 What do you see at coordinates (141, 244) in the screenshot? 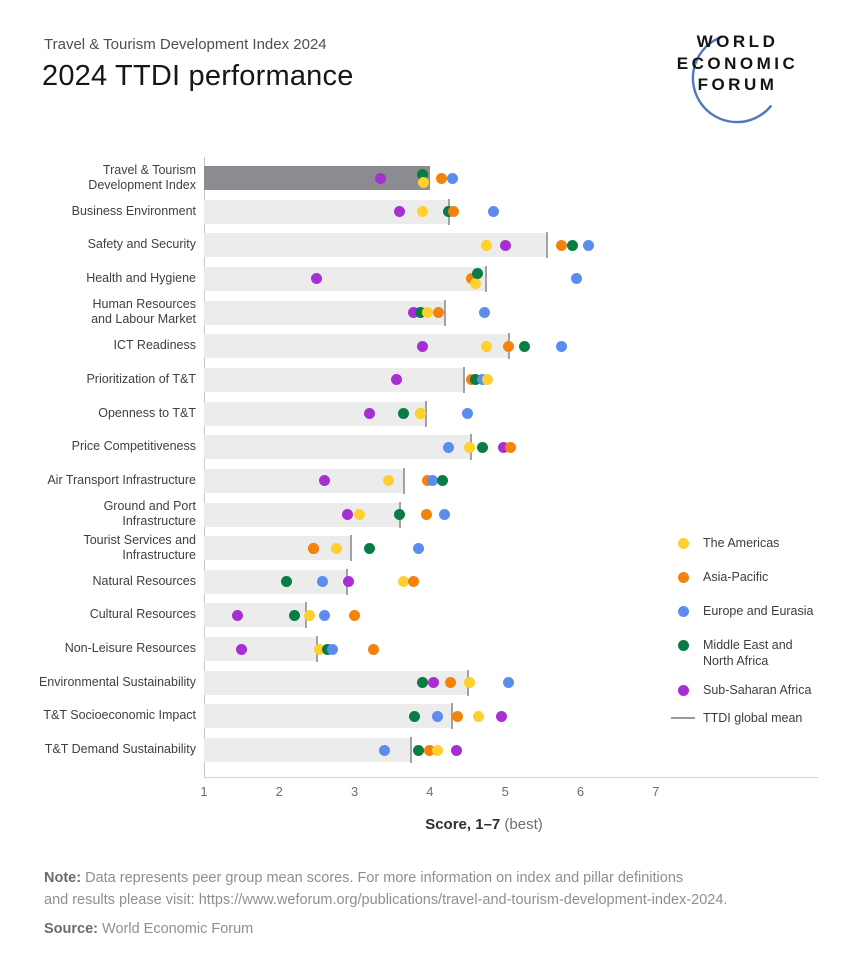
I see `row-label: Safety and Security` at bounding box center [141, 244].